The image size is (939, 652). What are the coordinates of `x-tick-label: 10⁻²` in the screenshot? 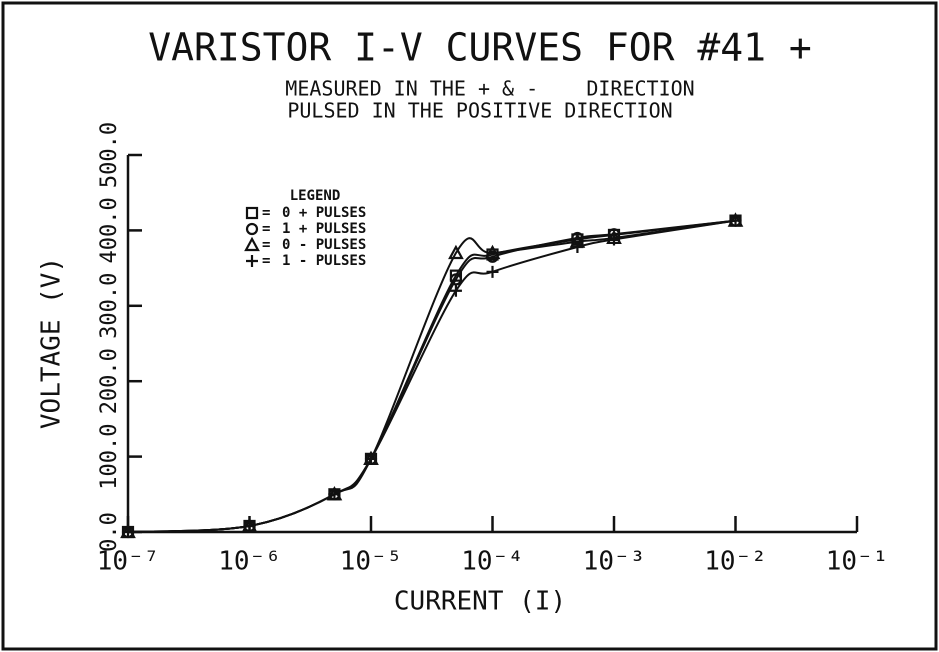 It's located at (735, 562).